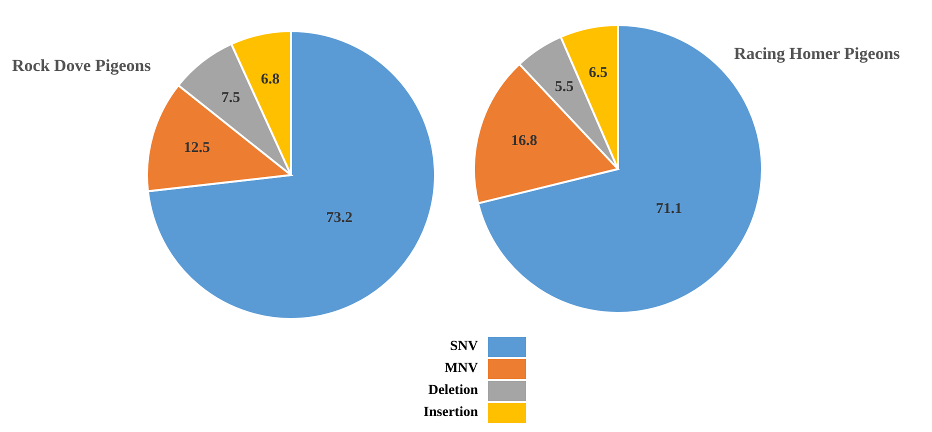 This screenshot has height=432, width=932. Describe the element at coordinates (598, 73) in the screenshot. I see `data-label: 6.5` at that location.